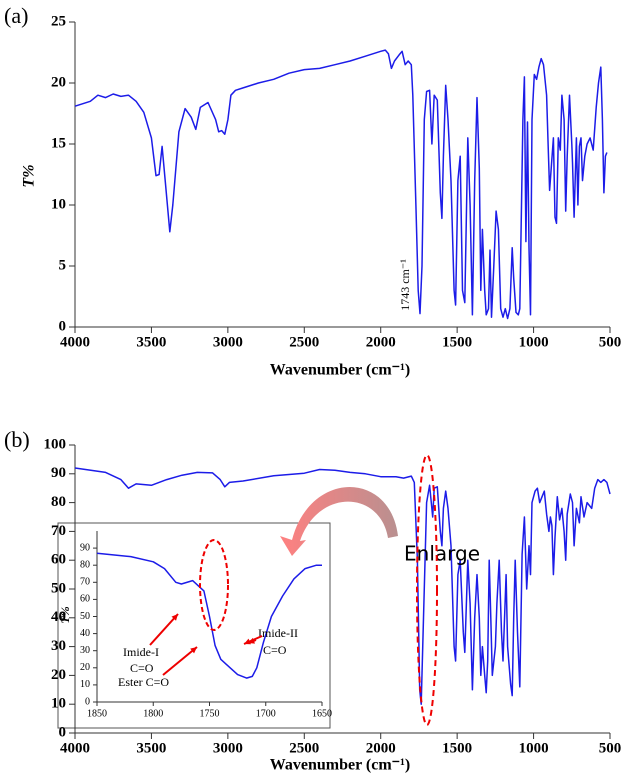 The height and width of the screenshot is (777, 628). Describe the element at coordinates (266, 713) in the screenshot. I see `x-tick-label: 1700` at that location.